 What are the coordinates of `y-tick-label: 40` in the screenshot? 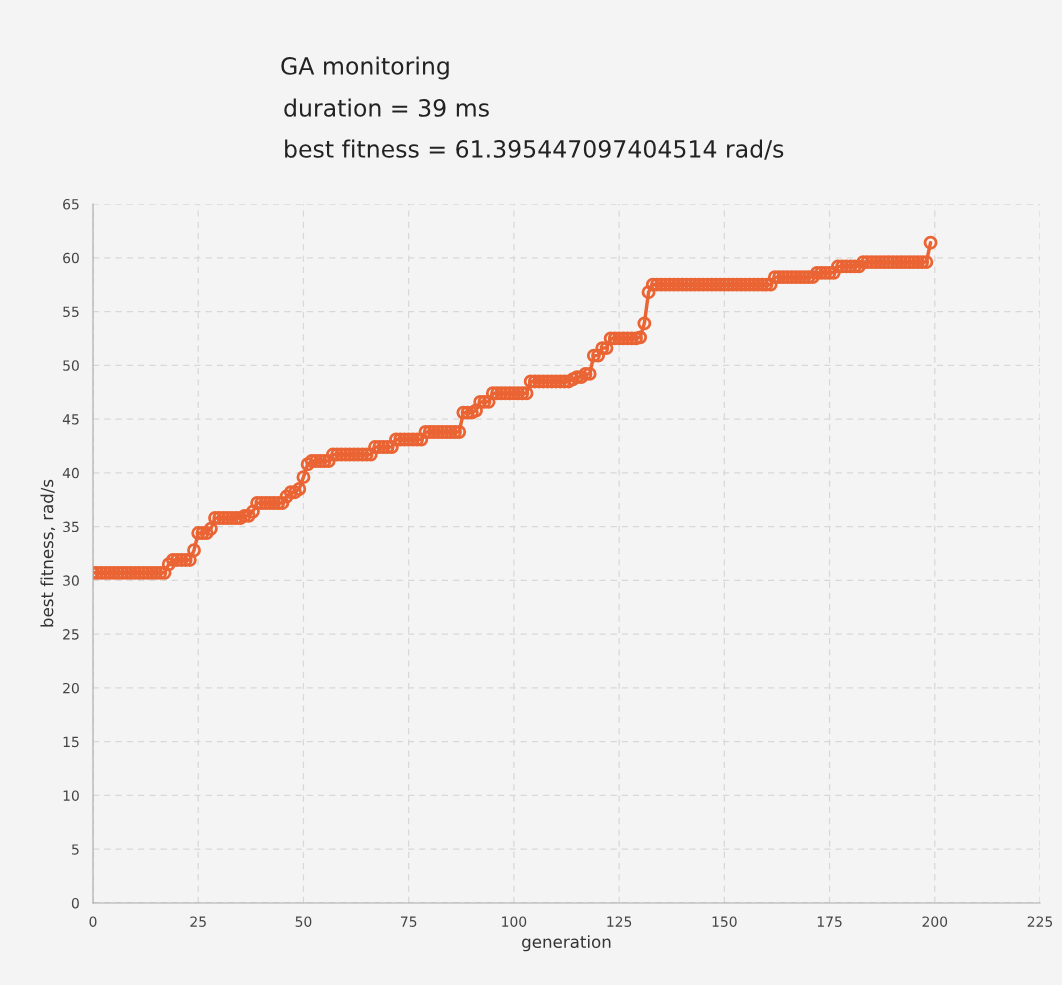 It's located at (70, 473).